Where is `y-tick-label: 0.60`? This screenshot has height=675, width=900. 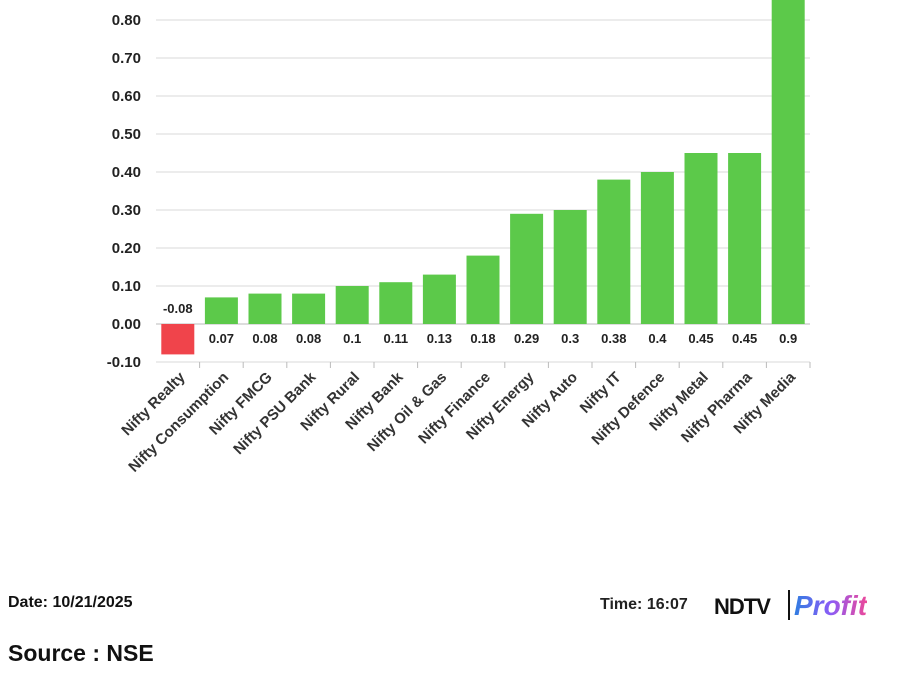 y-tick-label: 0.60 is located at coordinates (126, 96).